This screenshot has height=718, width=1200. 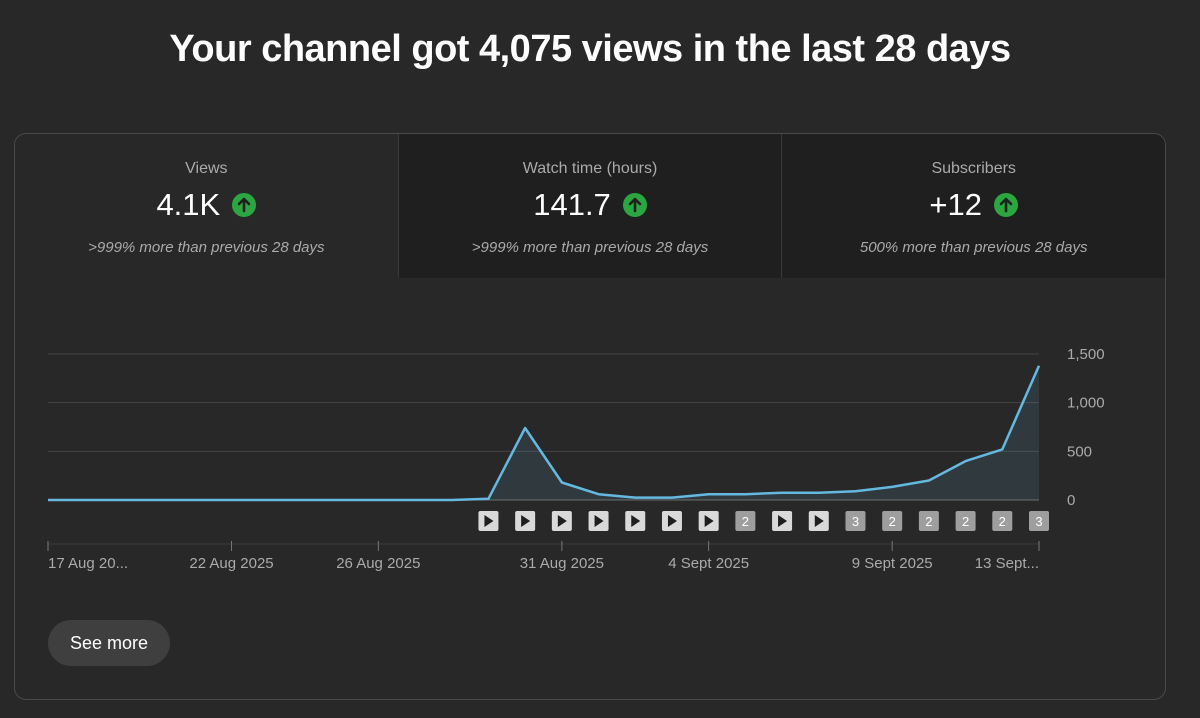 I want to click on y-tick-label: 1,500, so click(x=1086, y=354).